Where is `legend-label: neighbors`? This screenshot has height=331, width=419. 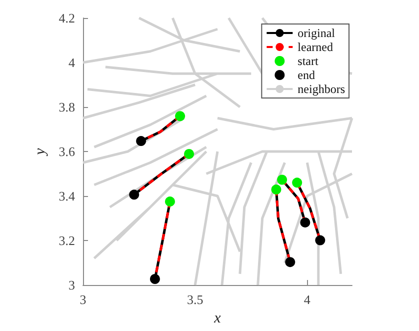 legend-label: neighbors is located at coordinates (322, 89).